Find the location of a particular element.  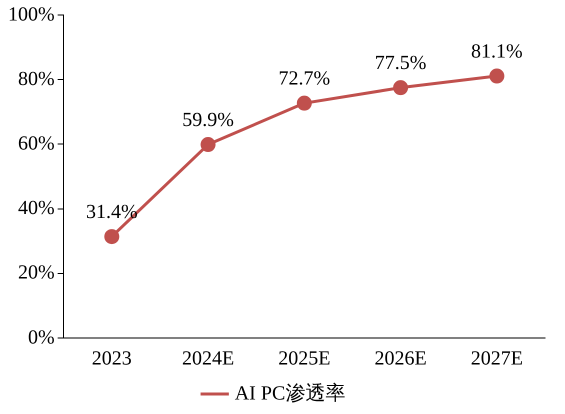

y-tick-label: 100% is located at coordinates (31, 14).